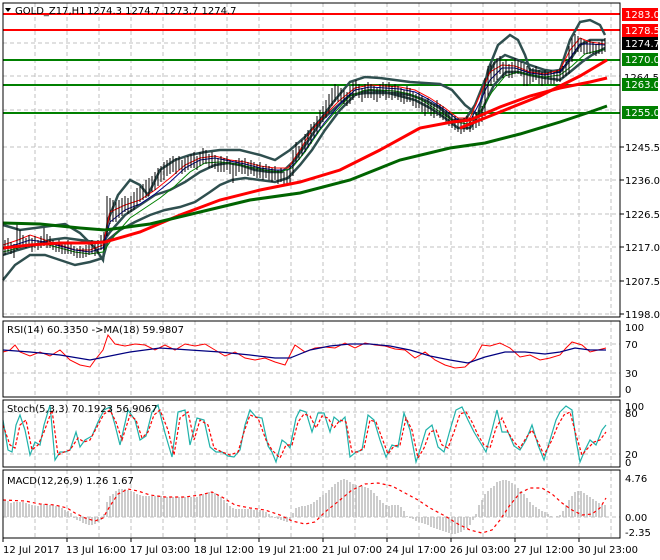  I want to click on chart-header: GOLD_Z17,H1 1274.3 1274.7 1273.7 1274.7, so click(121, 11).